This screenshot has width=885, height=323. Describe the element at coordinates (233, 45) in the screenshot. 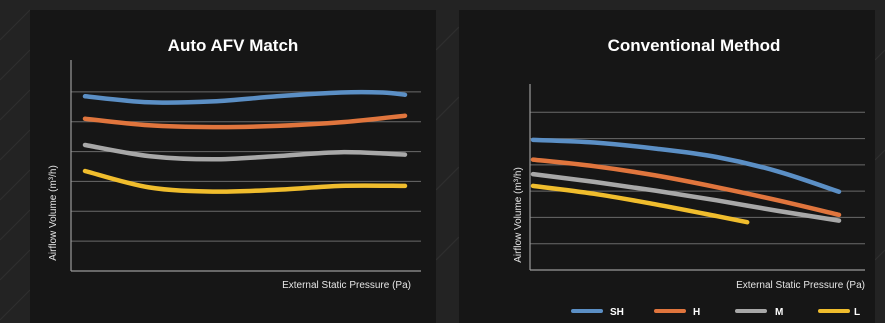

I see `chart-title: Auto AFV Match` at that location.